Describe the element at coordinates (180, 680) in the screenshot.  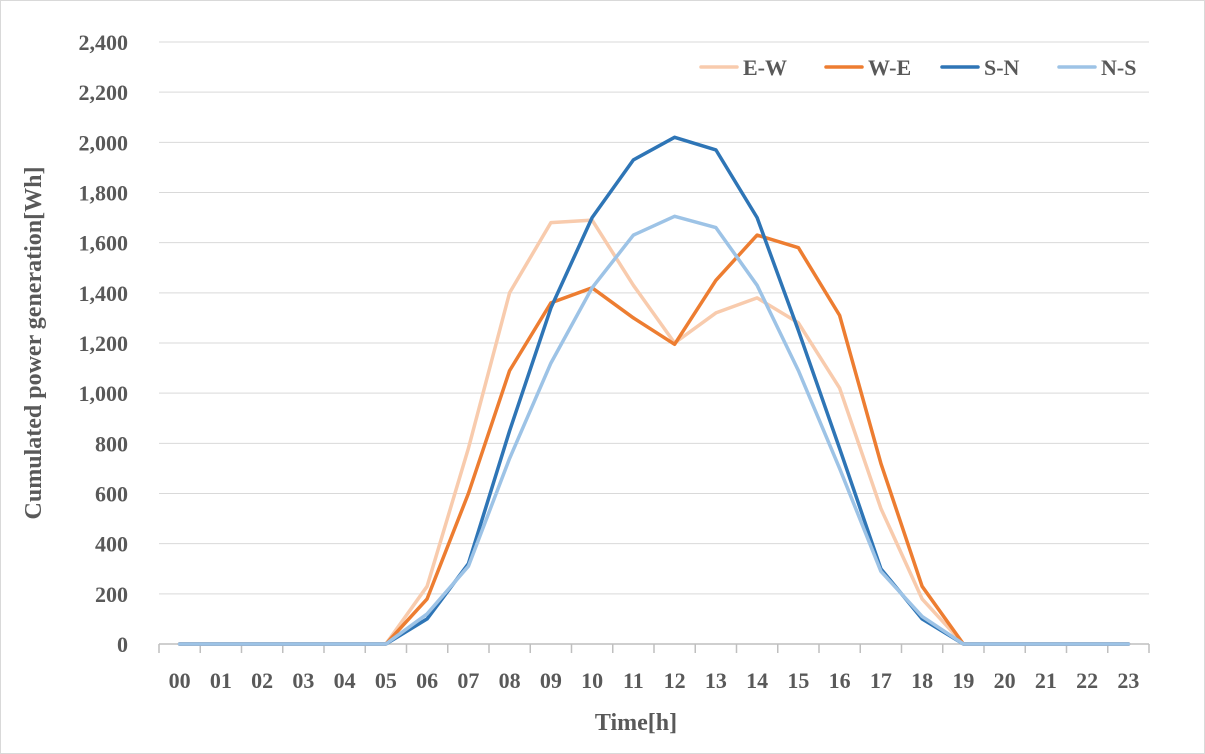
I see `x-tick-label: 00` at that location.